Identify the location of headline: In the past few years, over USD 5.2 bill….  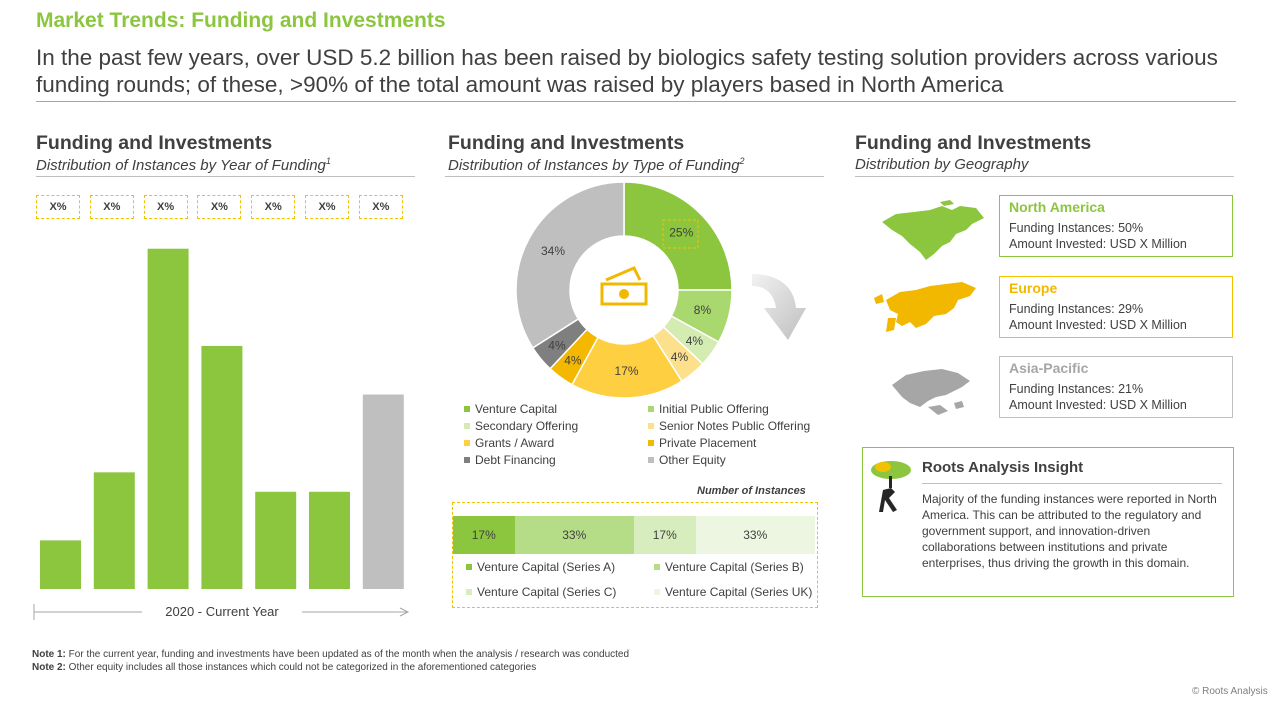
(627, 71).